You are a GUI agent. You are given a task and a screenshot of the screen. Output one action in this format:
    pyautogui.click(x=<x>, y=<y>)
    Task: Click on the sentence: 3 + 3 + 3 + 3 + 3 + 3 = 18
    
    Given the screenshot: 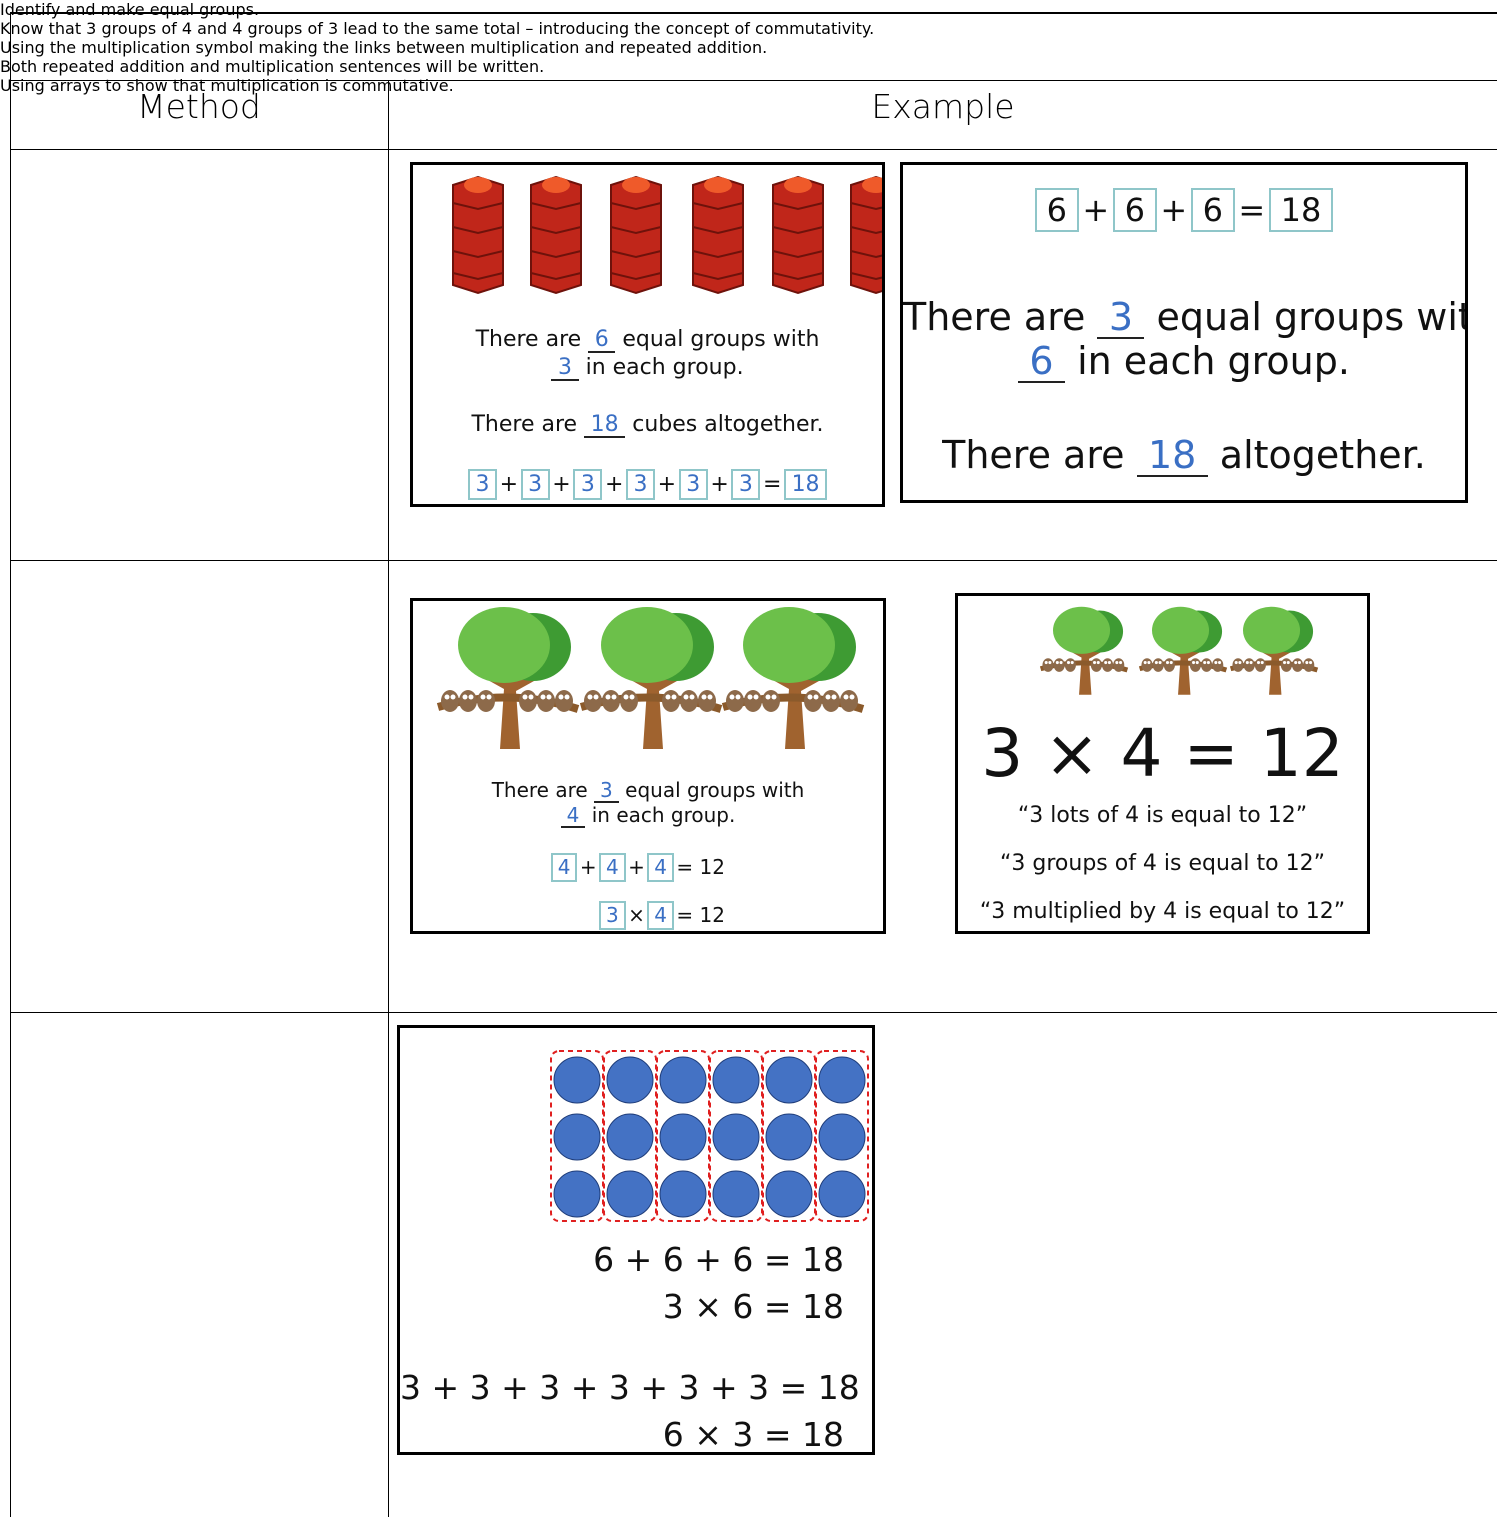 What is the action you would take?
    pyautogui.click(x=636, y=1388)
    